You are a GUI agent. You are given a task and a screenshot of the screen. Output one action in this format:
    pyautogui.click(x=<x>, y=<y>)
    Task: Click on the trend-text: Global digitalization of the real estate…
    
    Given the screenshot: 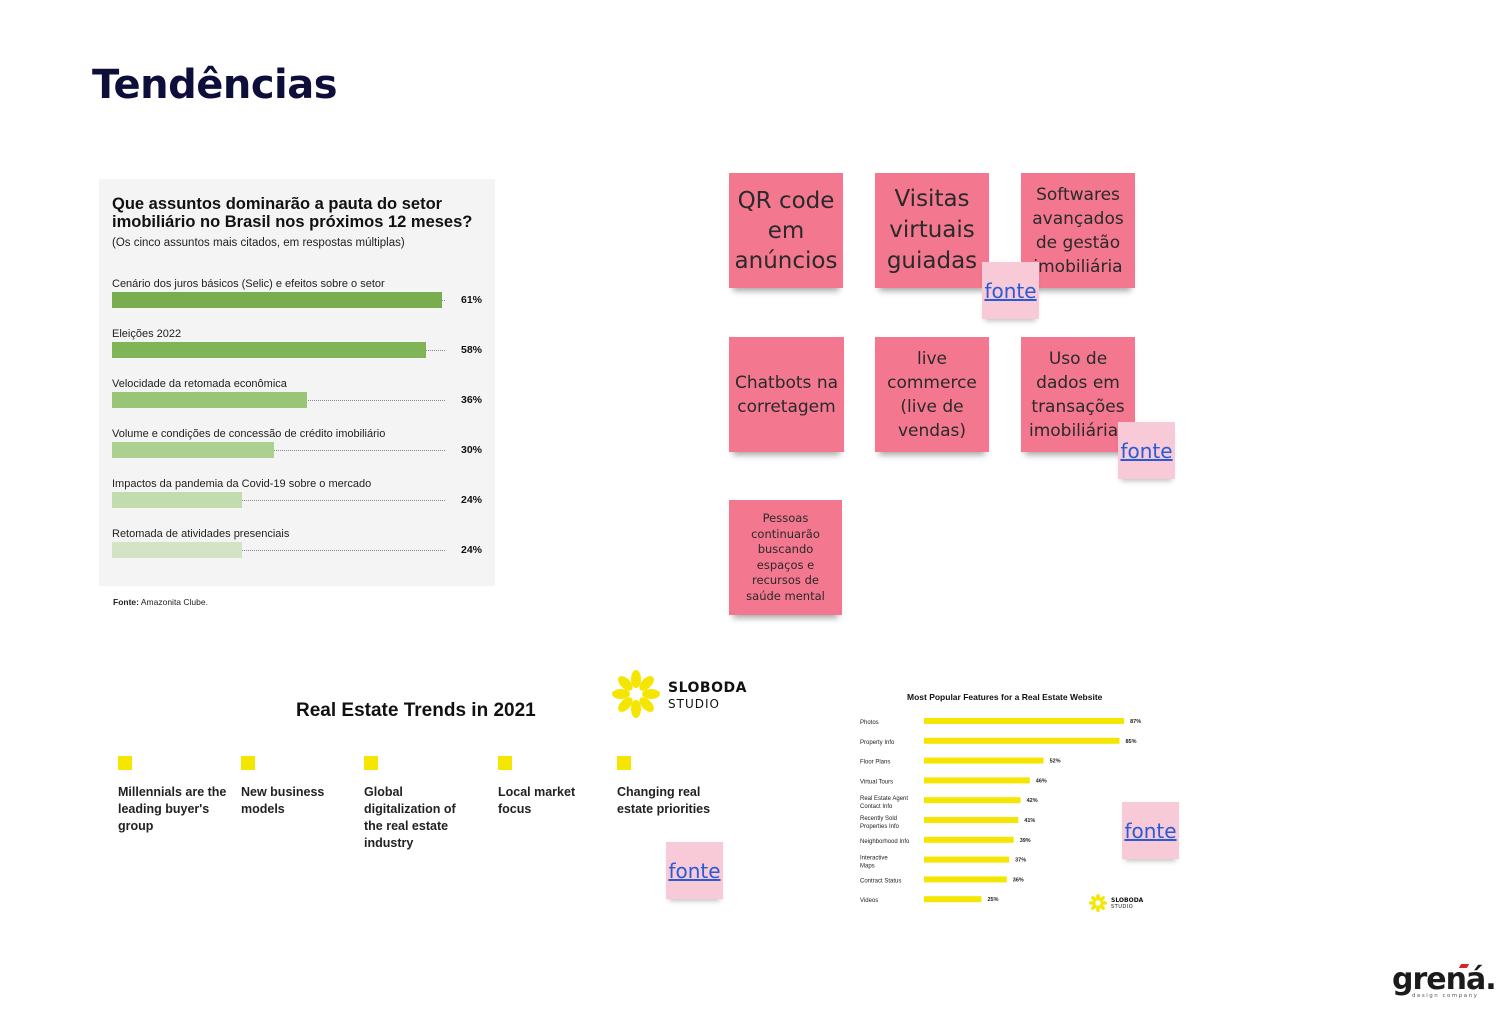 What is the action you would take?
    pyautogui.click(x=410, y=817)
    